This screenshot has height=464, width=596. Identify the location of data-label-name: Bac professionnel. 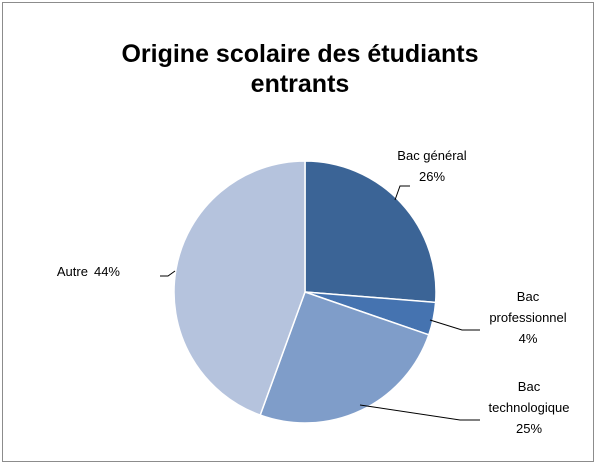
(527, 307).